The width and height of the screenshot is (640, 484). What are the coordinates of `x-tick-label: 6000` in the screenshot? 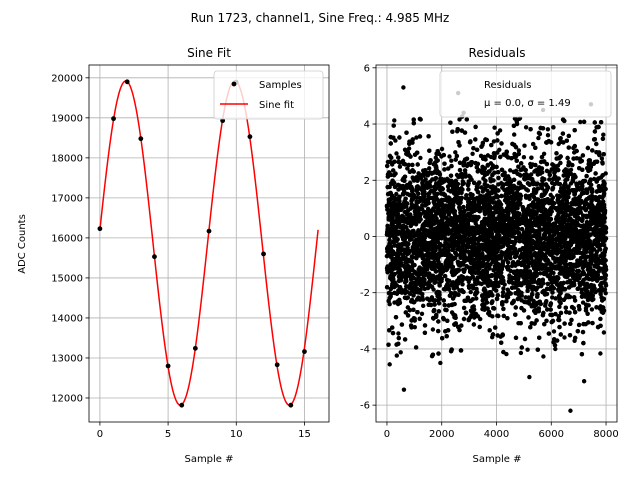 It's located at (551, 434).